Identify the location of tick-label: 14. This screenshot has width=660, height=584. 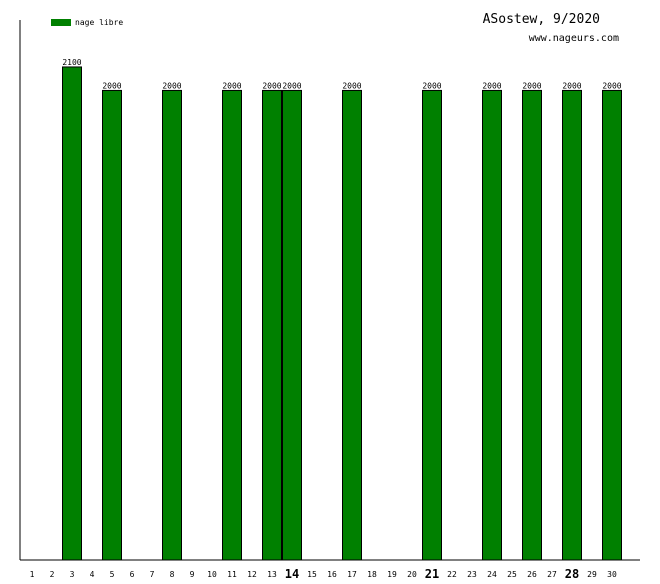
(292, 573).